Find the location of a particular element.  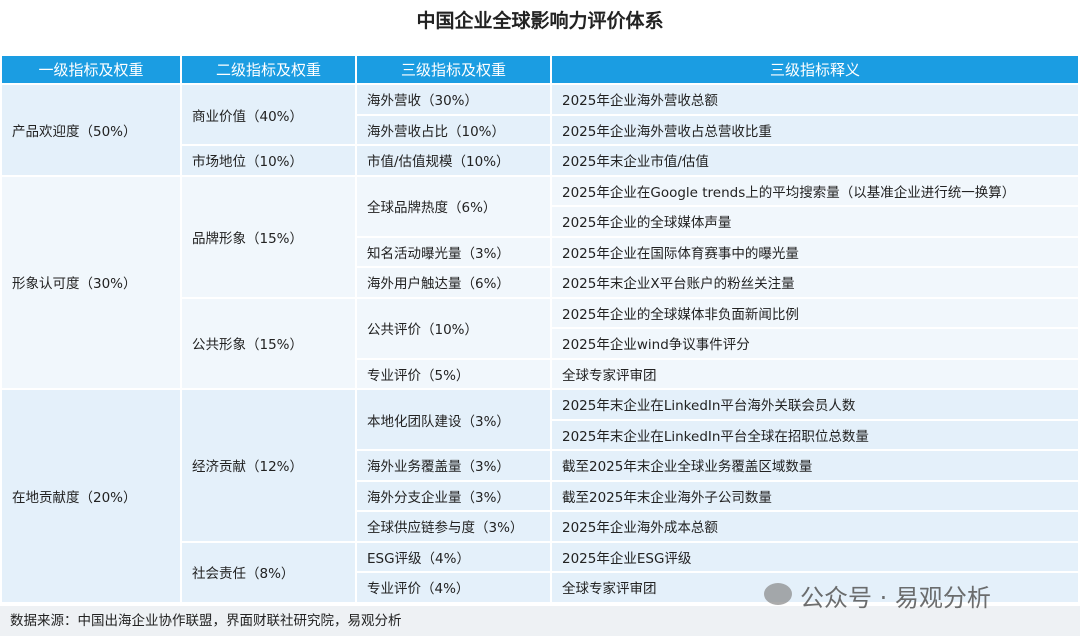

level3-cell: 海外分支企业量（3%） is located at coordinates (453, 495).